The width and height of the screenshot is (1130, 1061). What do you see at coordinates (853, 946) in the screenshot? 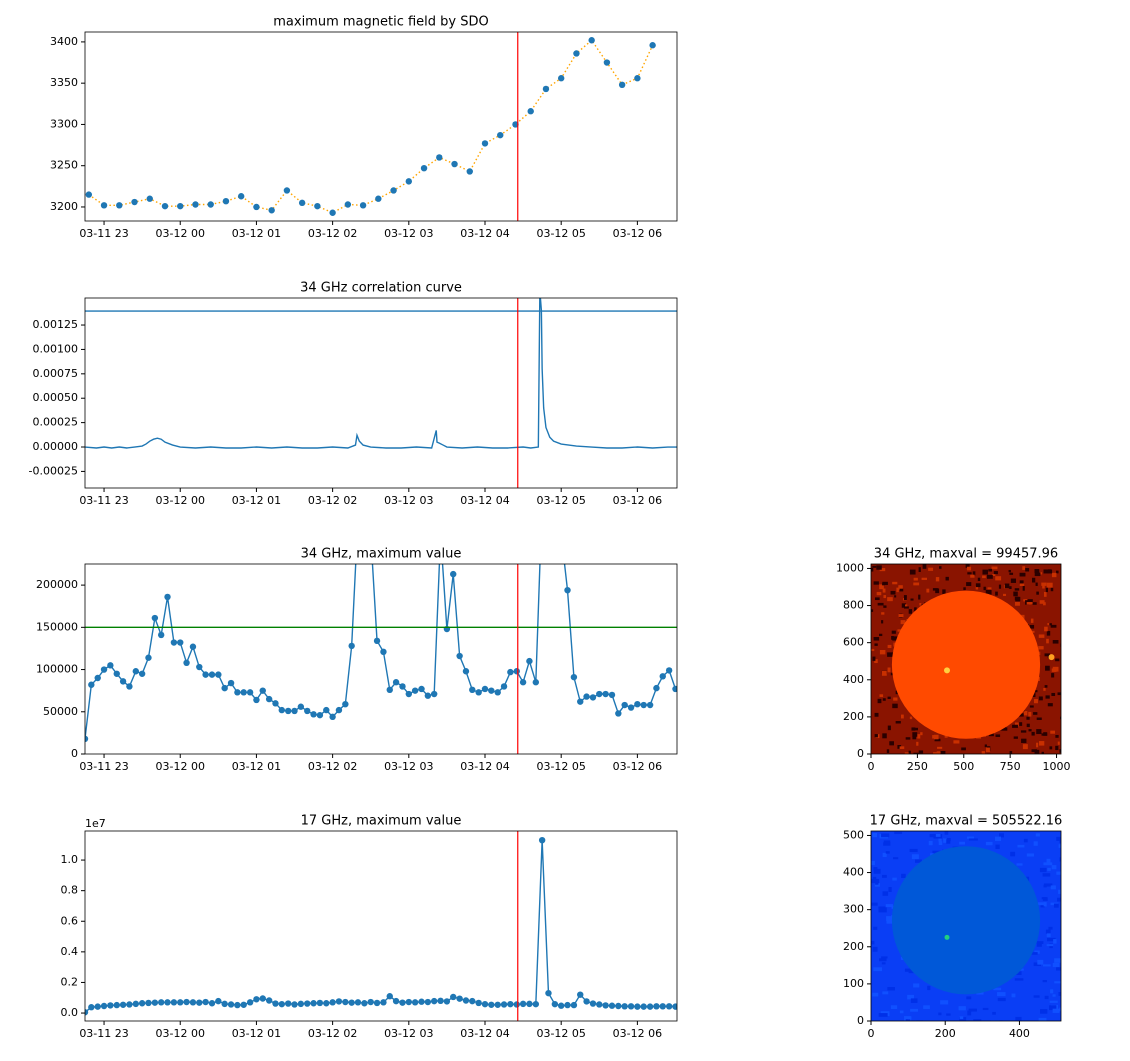
I see `y-tick-label: 200` at bounding box center [853, 946].